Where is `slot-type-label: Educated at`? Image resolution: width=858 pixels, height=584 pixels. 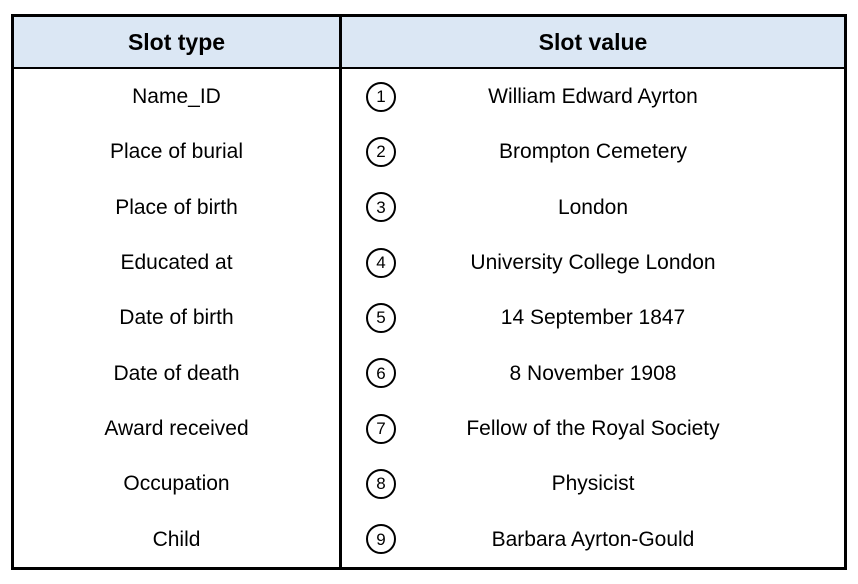 slot-type-label: Educated at is located at coordinates (176, 263).